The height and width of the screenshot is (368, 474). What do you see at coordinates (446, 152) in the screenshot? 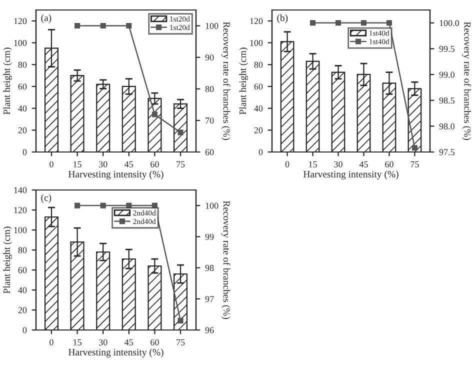
I see `y2-tick-label: 97.5` at bounding box center [446, 152].